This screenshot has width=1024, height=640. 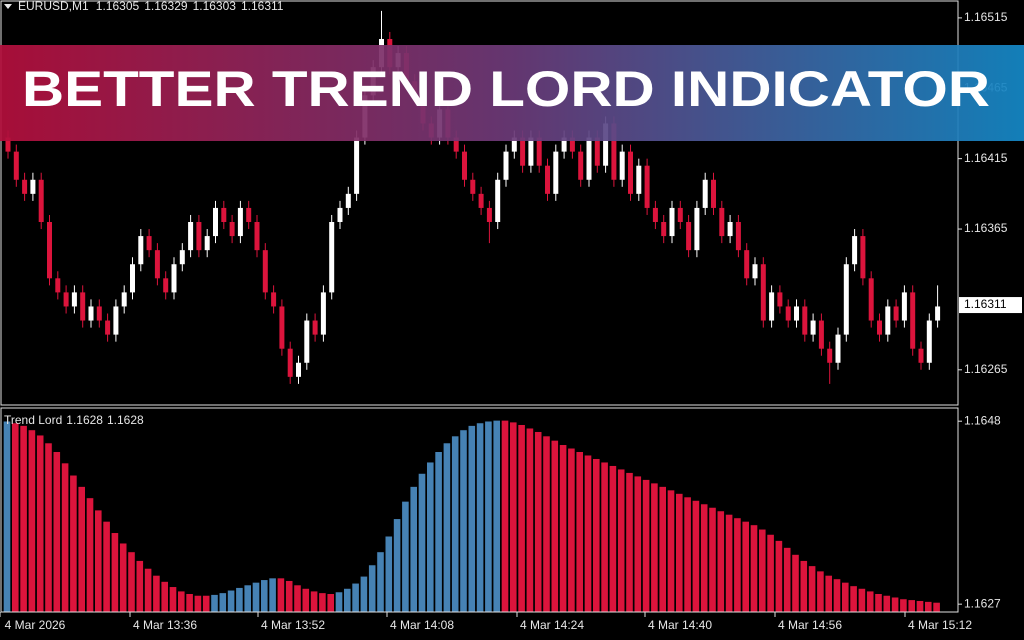 I want to click on x-tick-label: 4 Mar 13:36, so click(x=165, y=625).